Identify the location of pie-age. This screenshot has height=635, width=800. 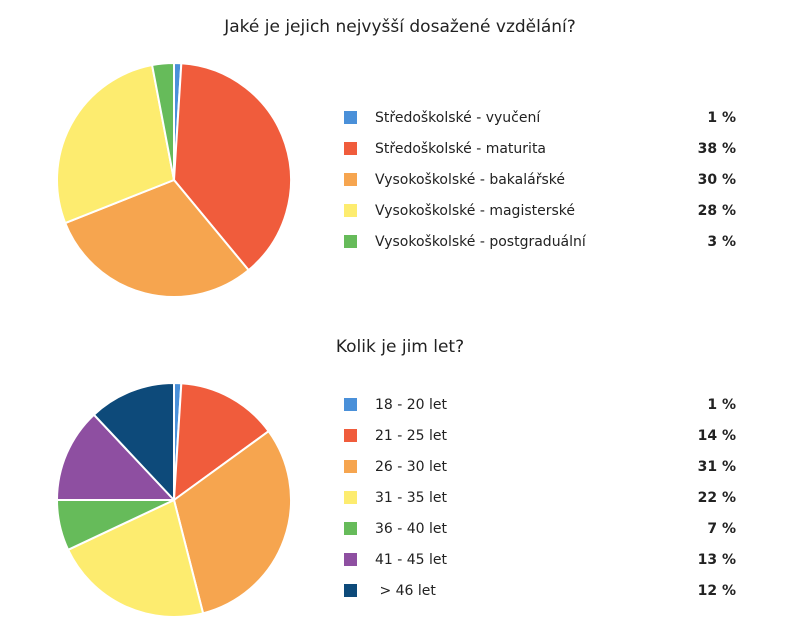
(174, 500).